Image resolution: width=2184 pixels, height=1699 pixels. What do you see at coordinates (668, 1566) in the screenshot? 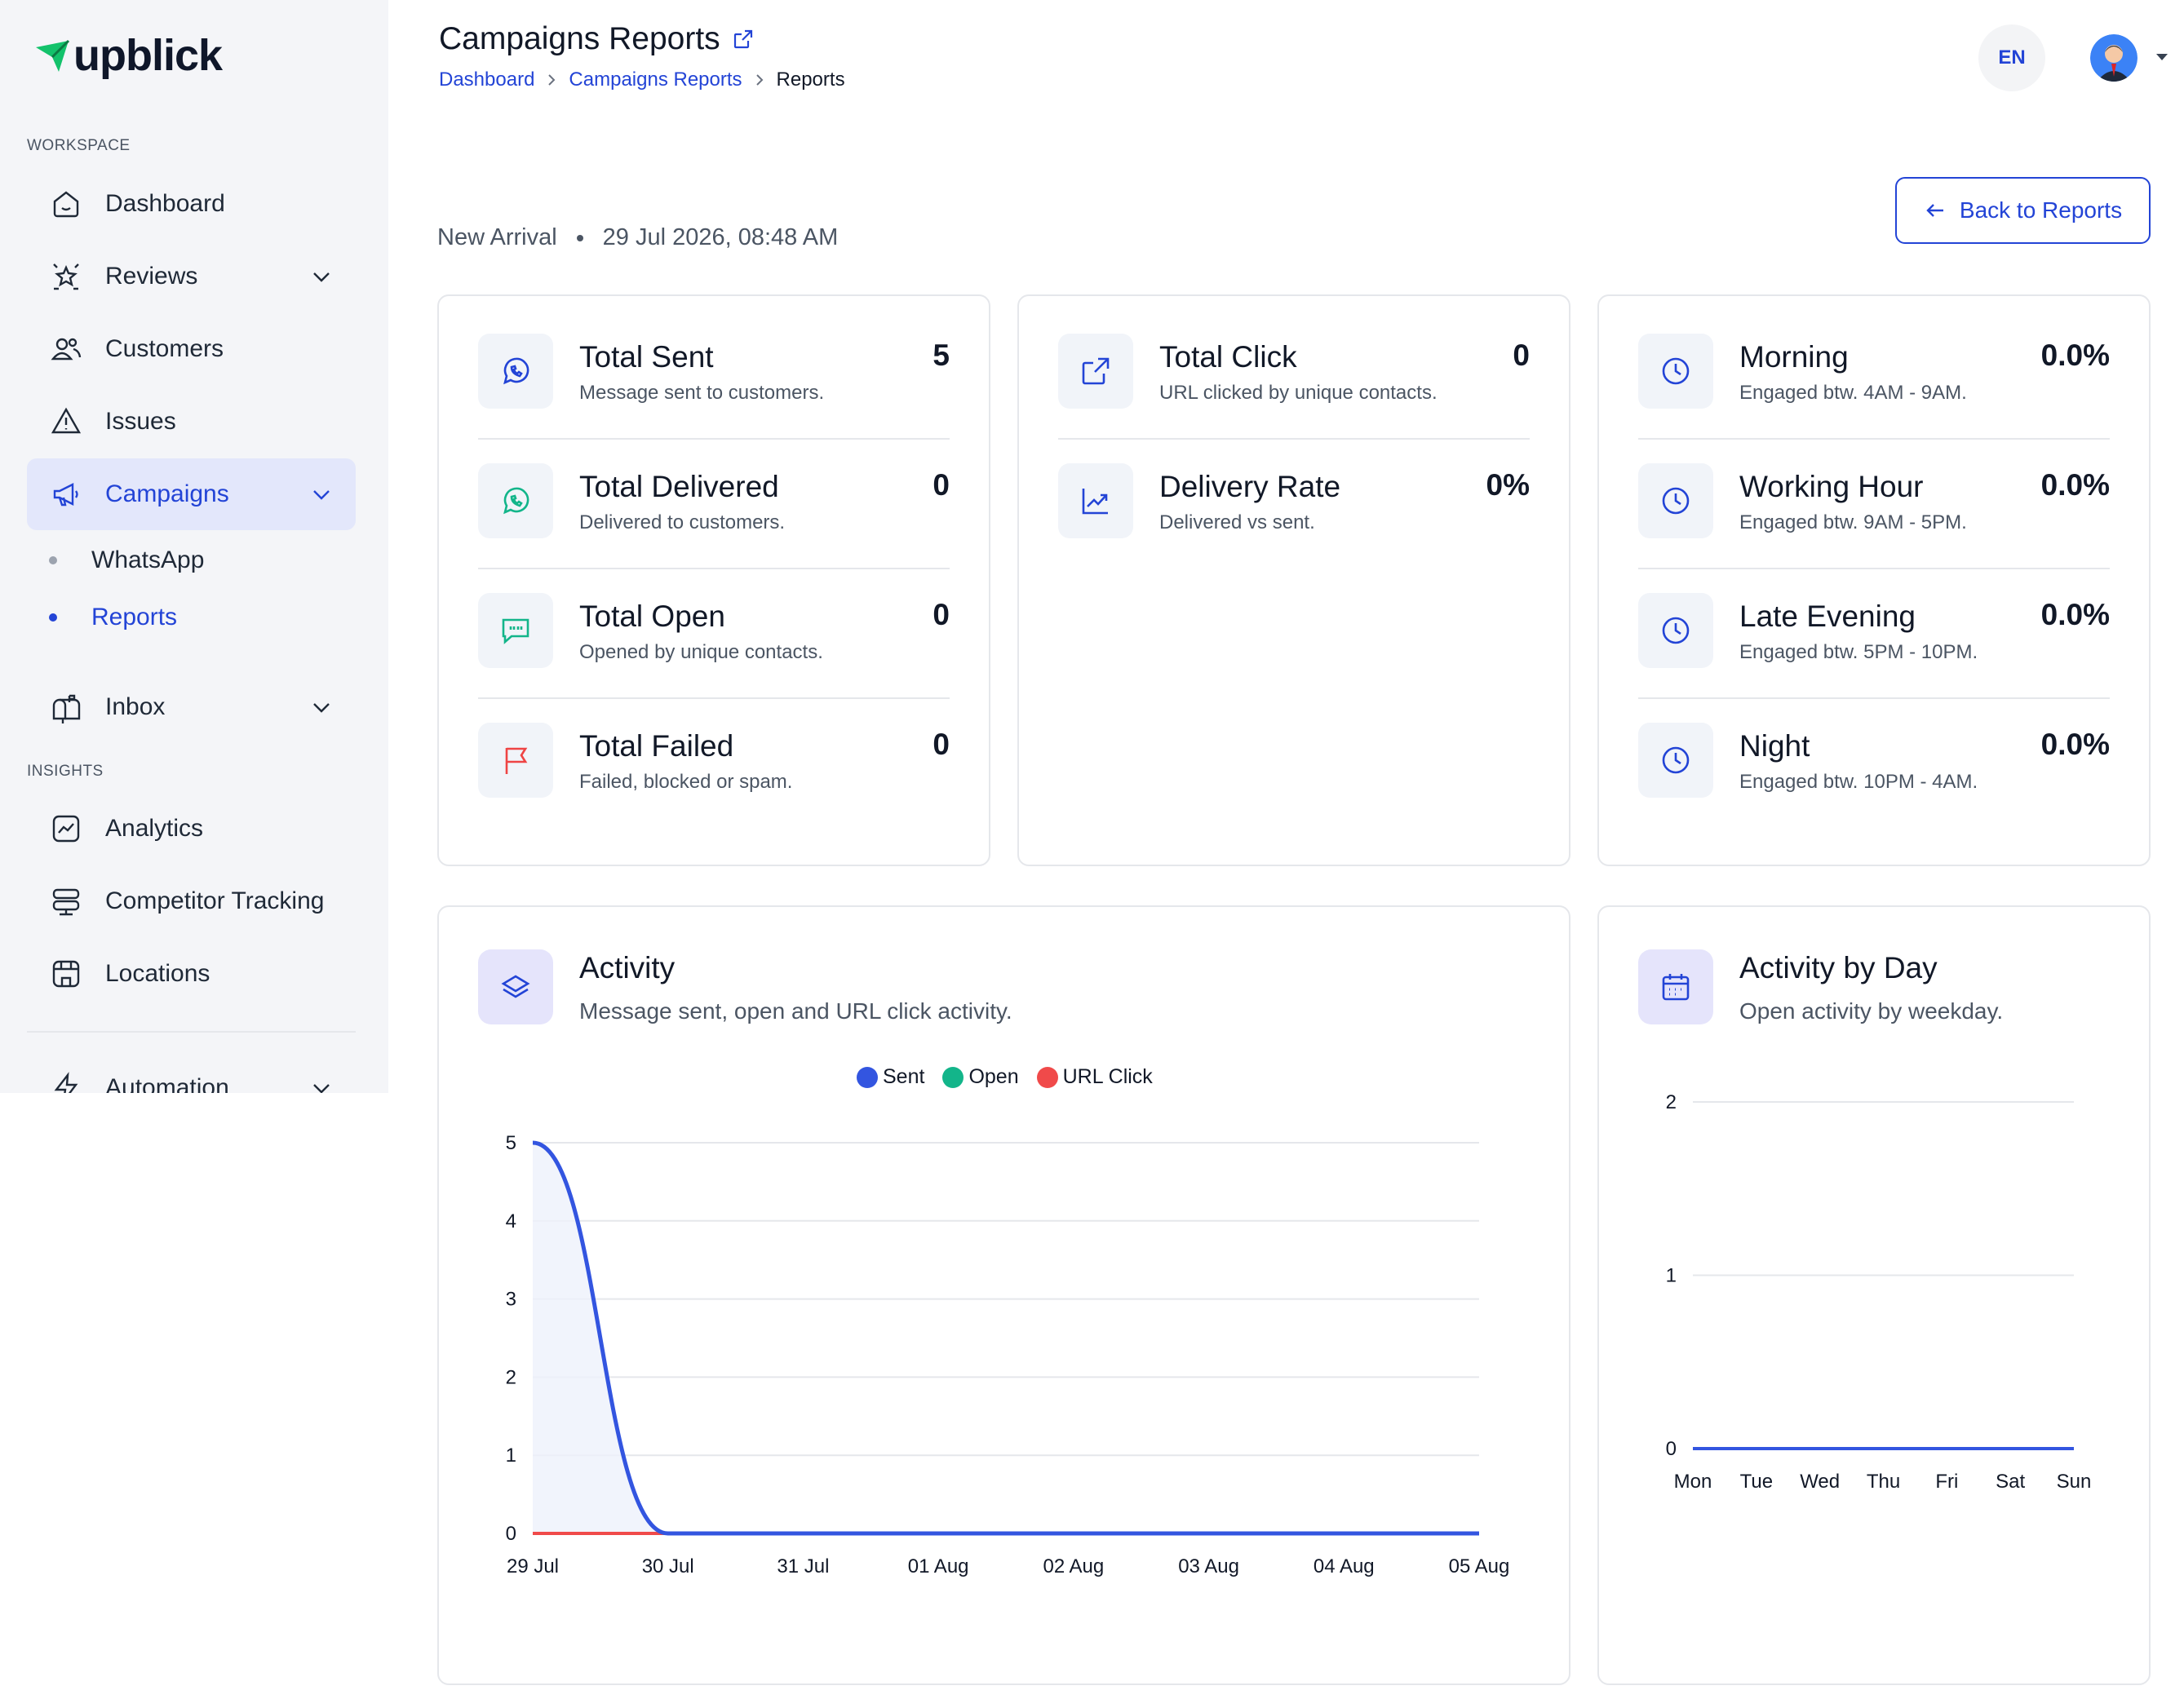
I see `x-tick-label: 30 Jul` at bounding box center [668, 1566].